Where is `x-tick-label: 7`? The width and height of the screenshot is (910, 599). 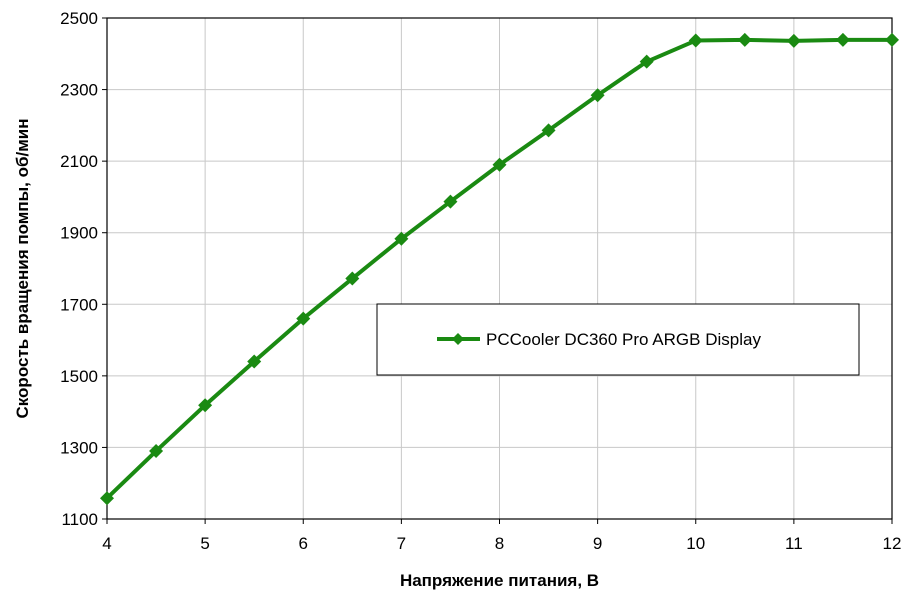 x-tick-label: 7 is located at coordinates (401, 543).